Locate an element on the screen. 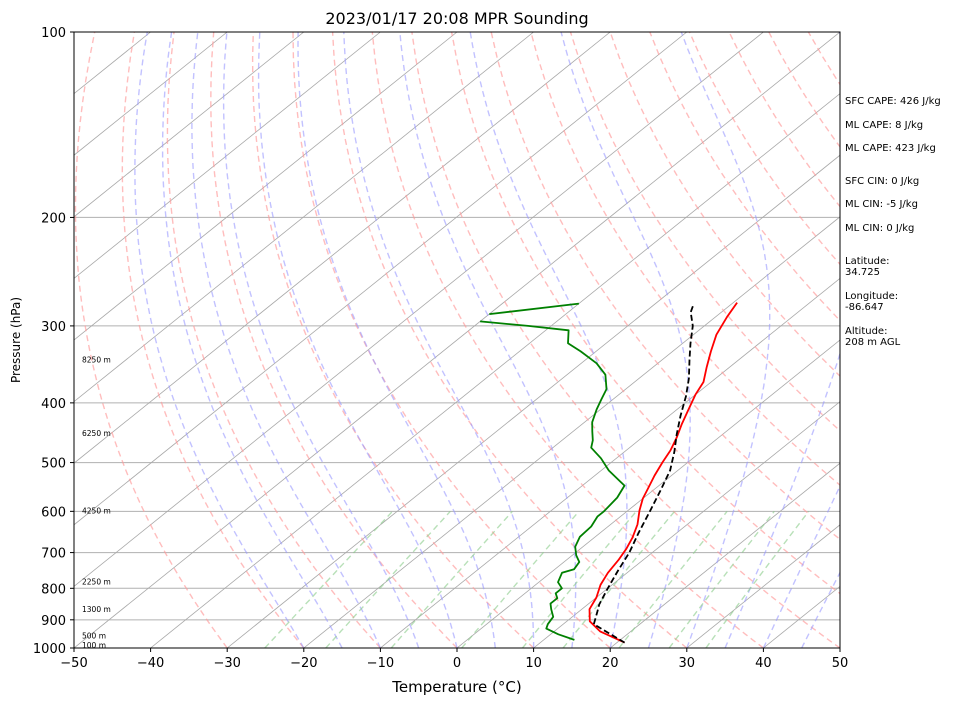 This screenshot has width=960, height=705. x-tick-label: −30 is located at coordinates (226, 663).